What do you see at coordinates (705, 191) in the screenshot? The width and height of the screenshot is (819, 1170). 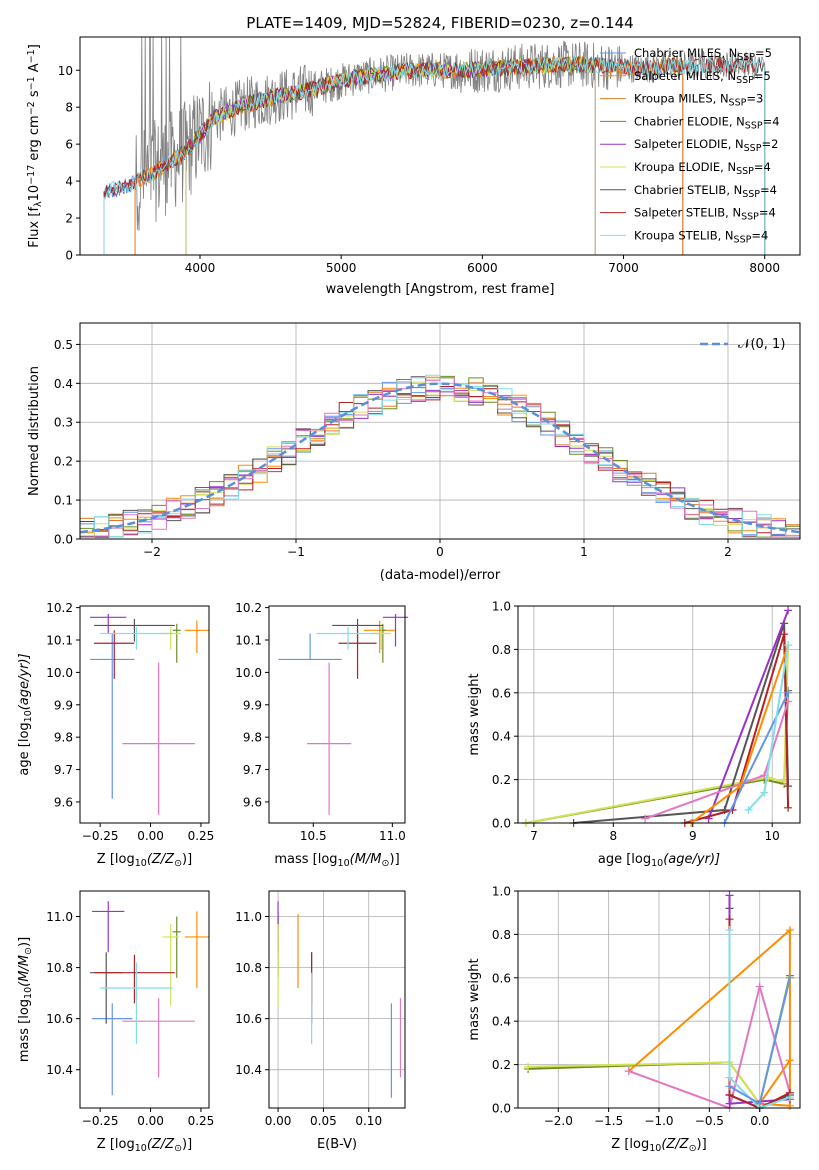 I see `legend-entry: Chabrier STELIB, NSSP=4` at bounding box center [705, 191].